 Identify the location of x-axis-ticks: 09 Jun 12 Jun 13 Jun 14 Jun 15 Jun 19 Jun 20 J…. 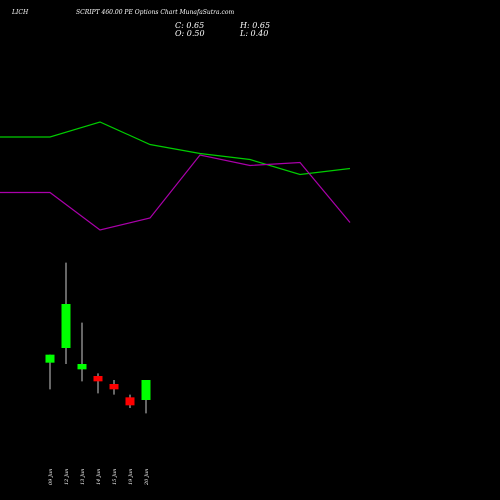
(99, 477).